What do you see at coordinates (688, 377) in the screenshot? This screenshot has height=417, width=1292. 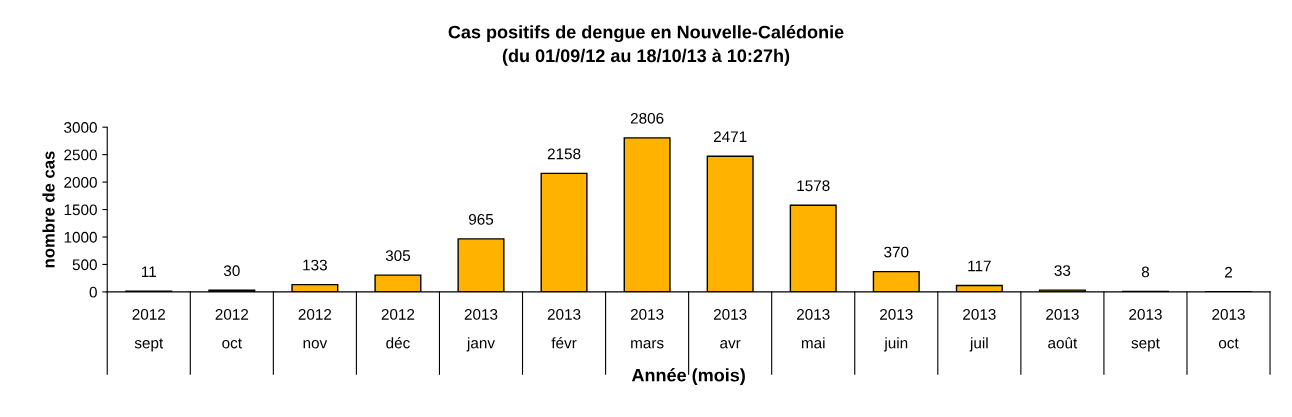 I see `x-axis-title: Année (mois)` at bounding box center [688, 377].